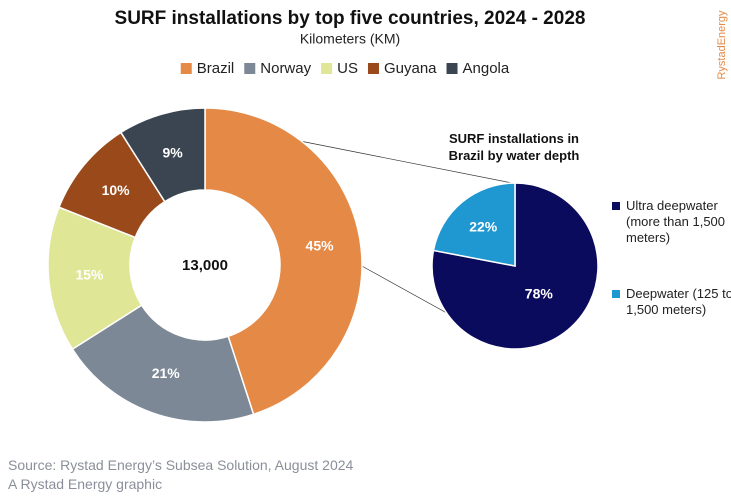 The width and height of the screenshot is (731, 500). What do you see at coordinates (347, 68) in the screenshot?
I see `legend-label: US` at bounding box center [347, 68].